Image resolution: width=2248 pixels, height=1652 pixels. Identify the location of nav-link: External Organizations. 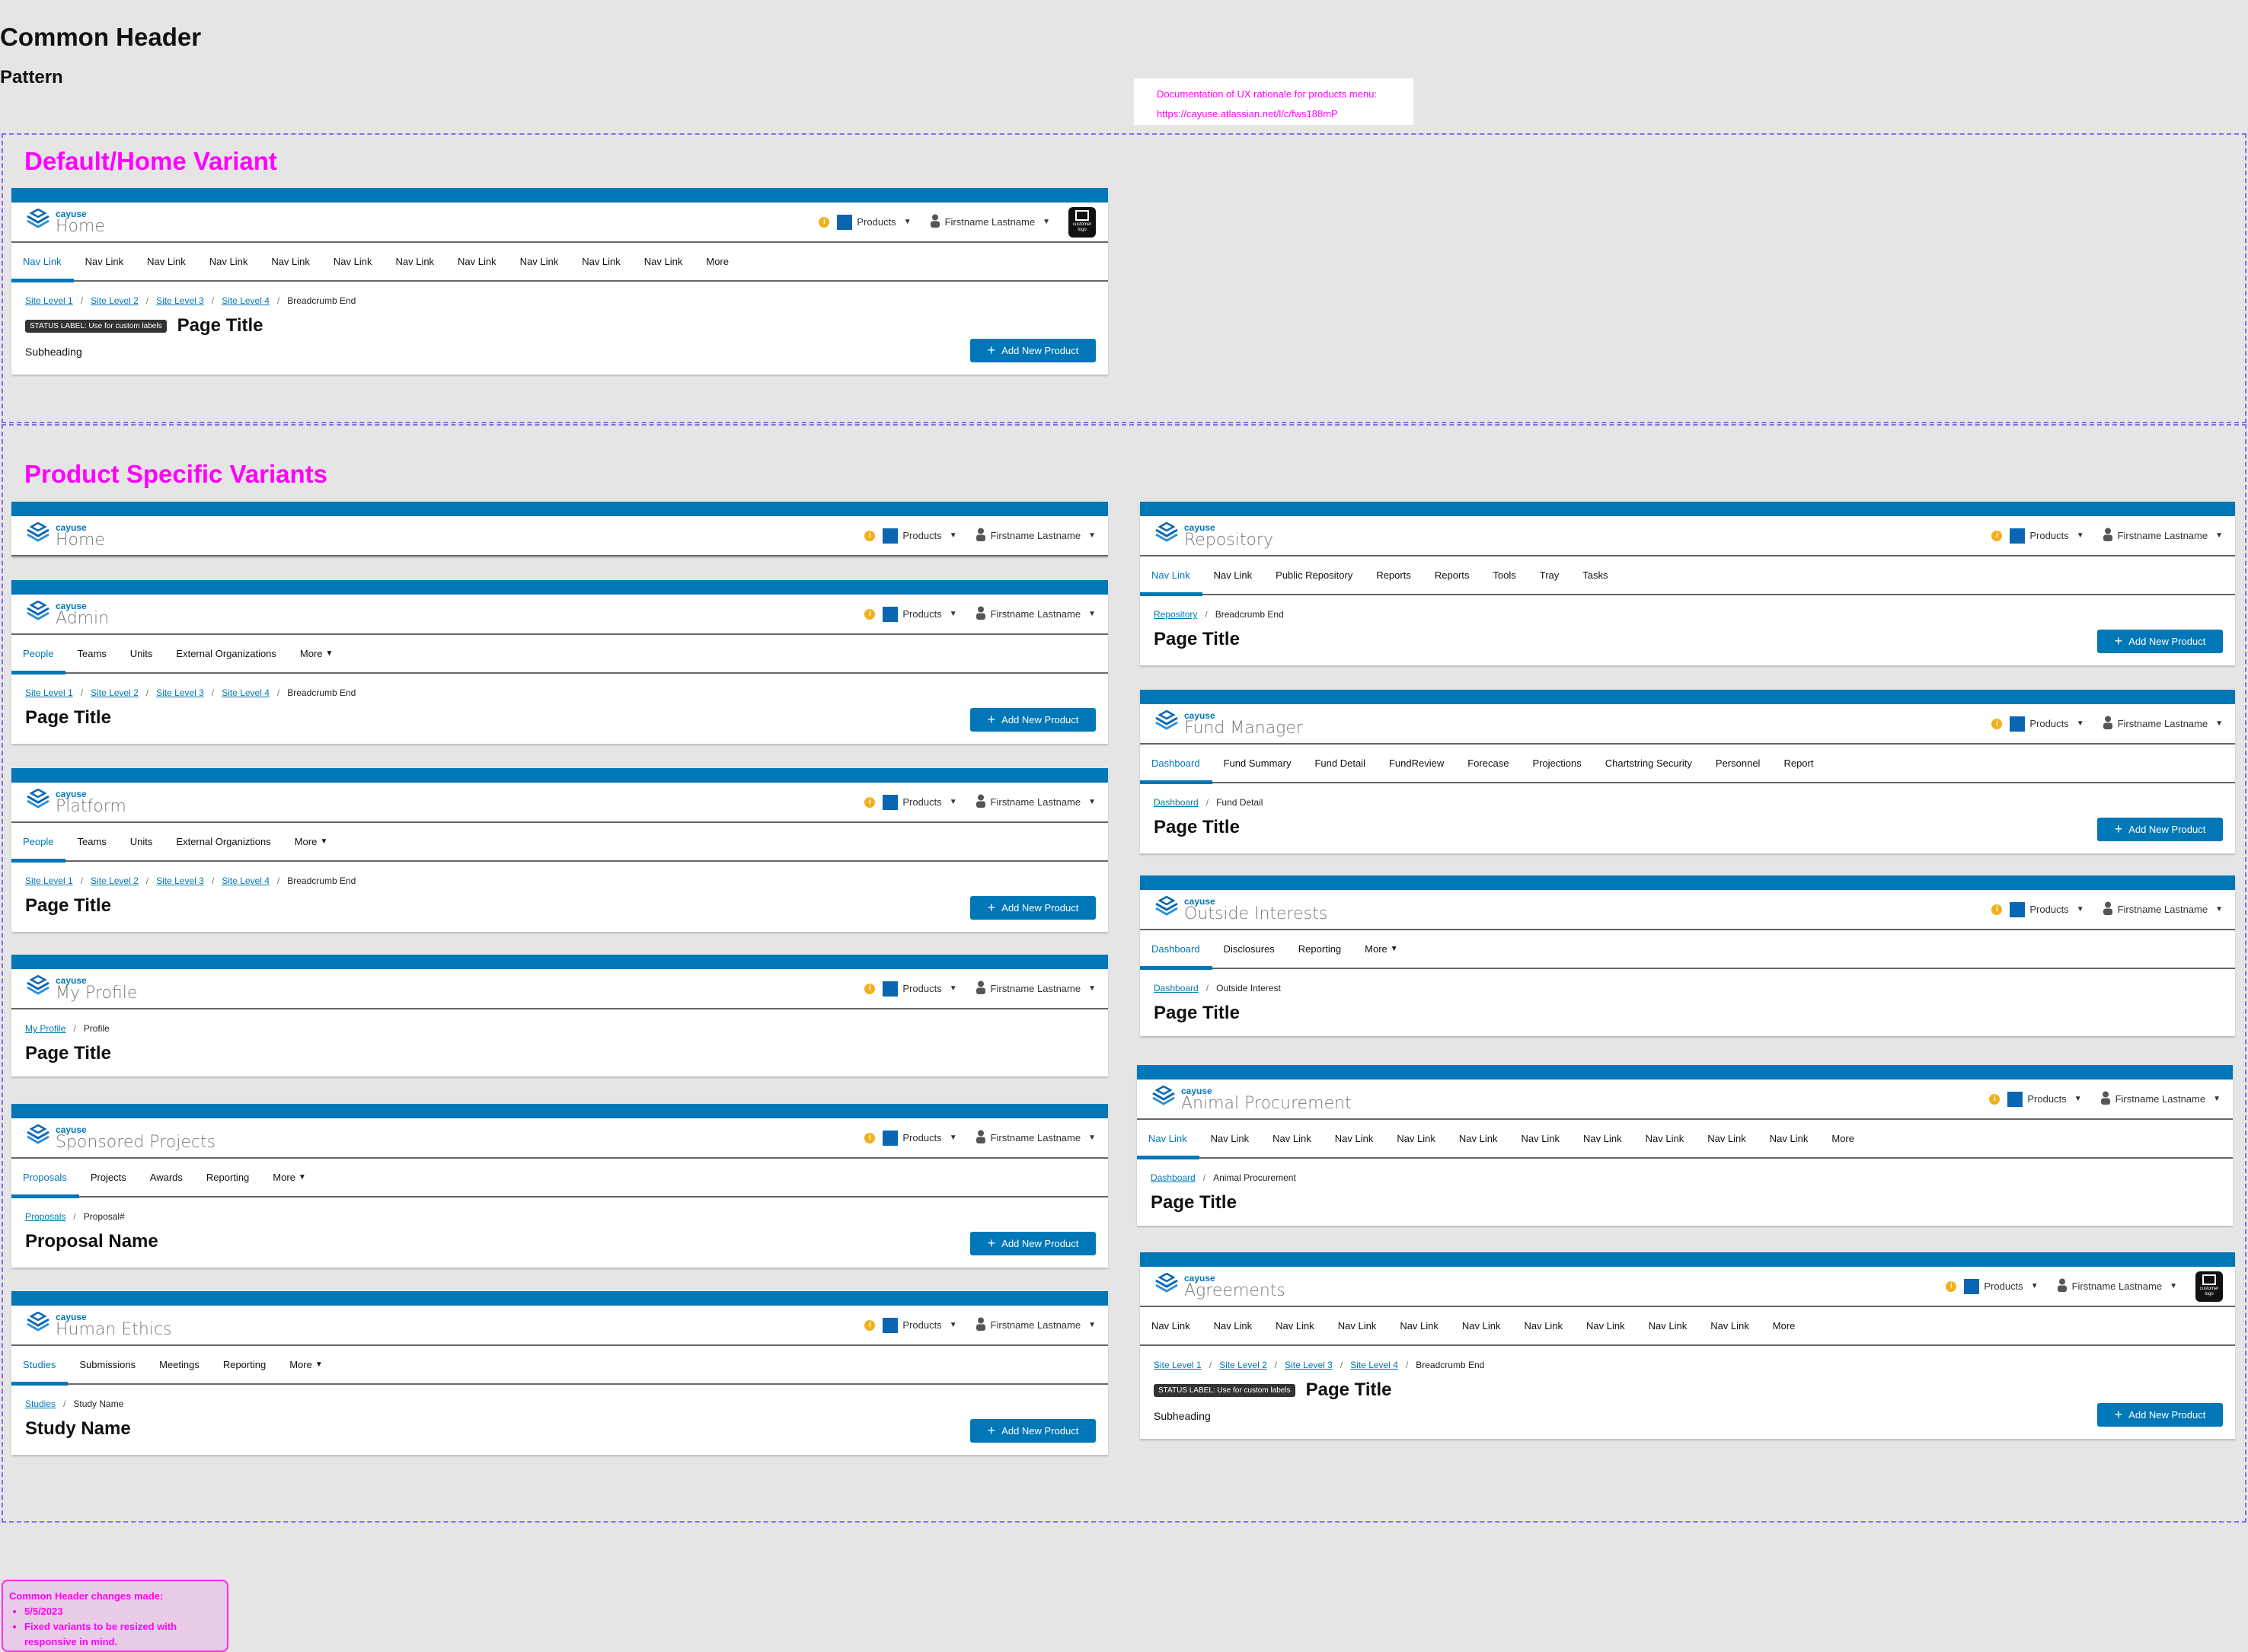
(226, 653).